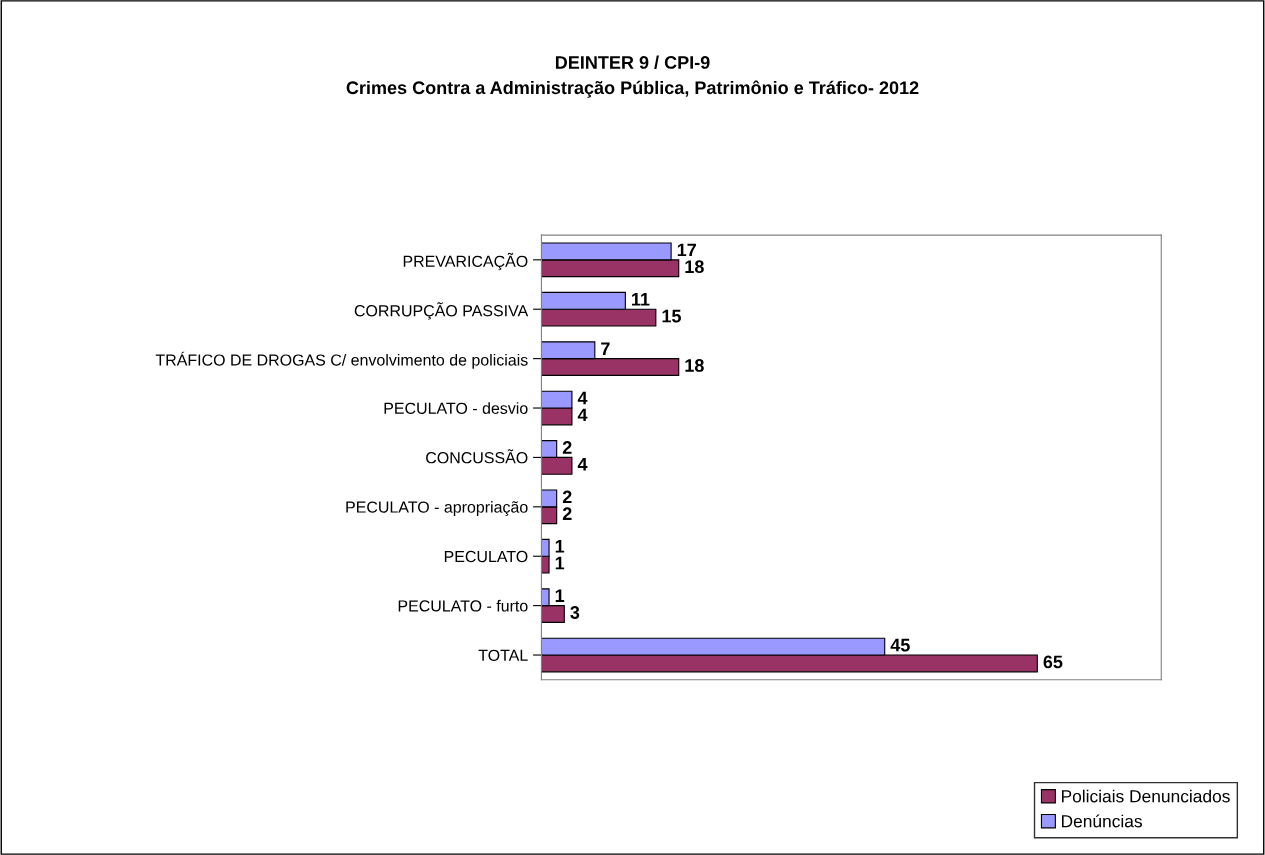  Describe the element at coordinates (463, 605) in the screenshot. I see `y-tick-label: PECULATO - furto` at that location.